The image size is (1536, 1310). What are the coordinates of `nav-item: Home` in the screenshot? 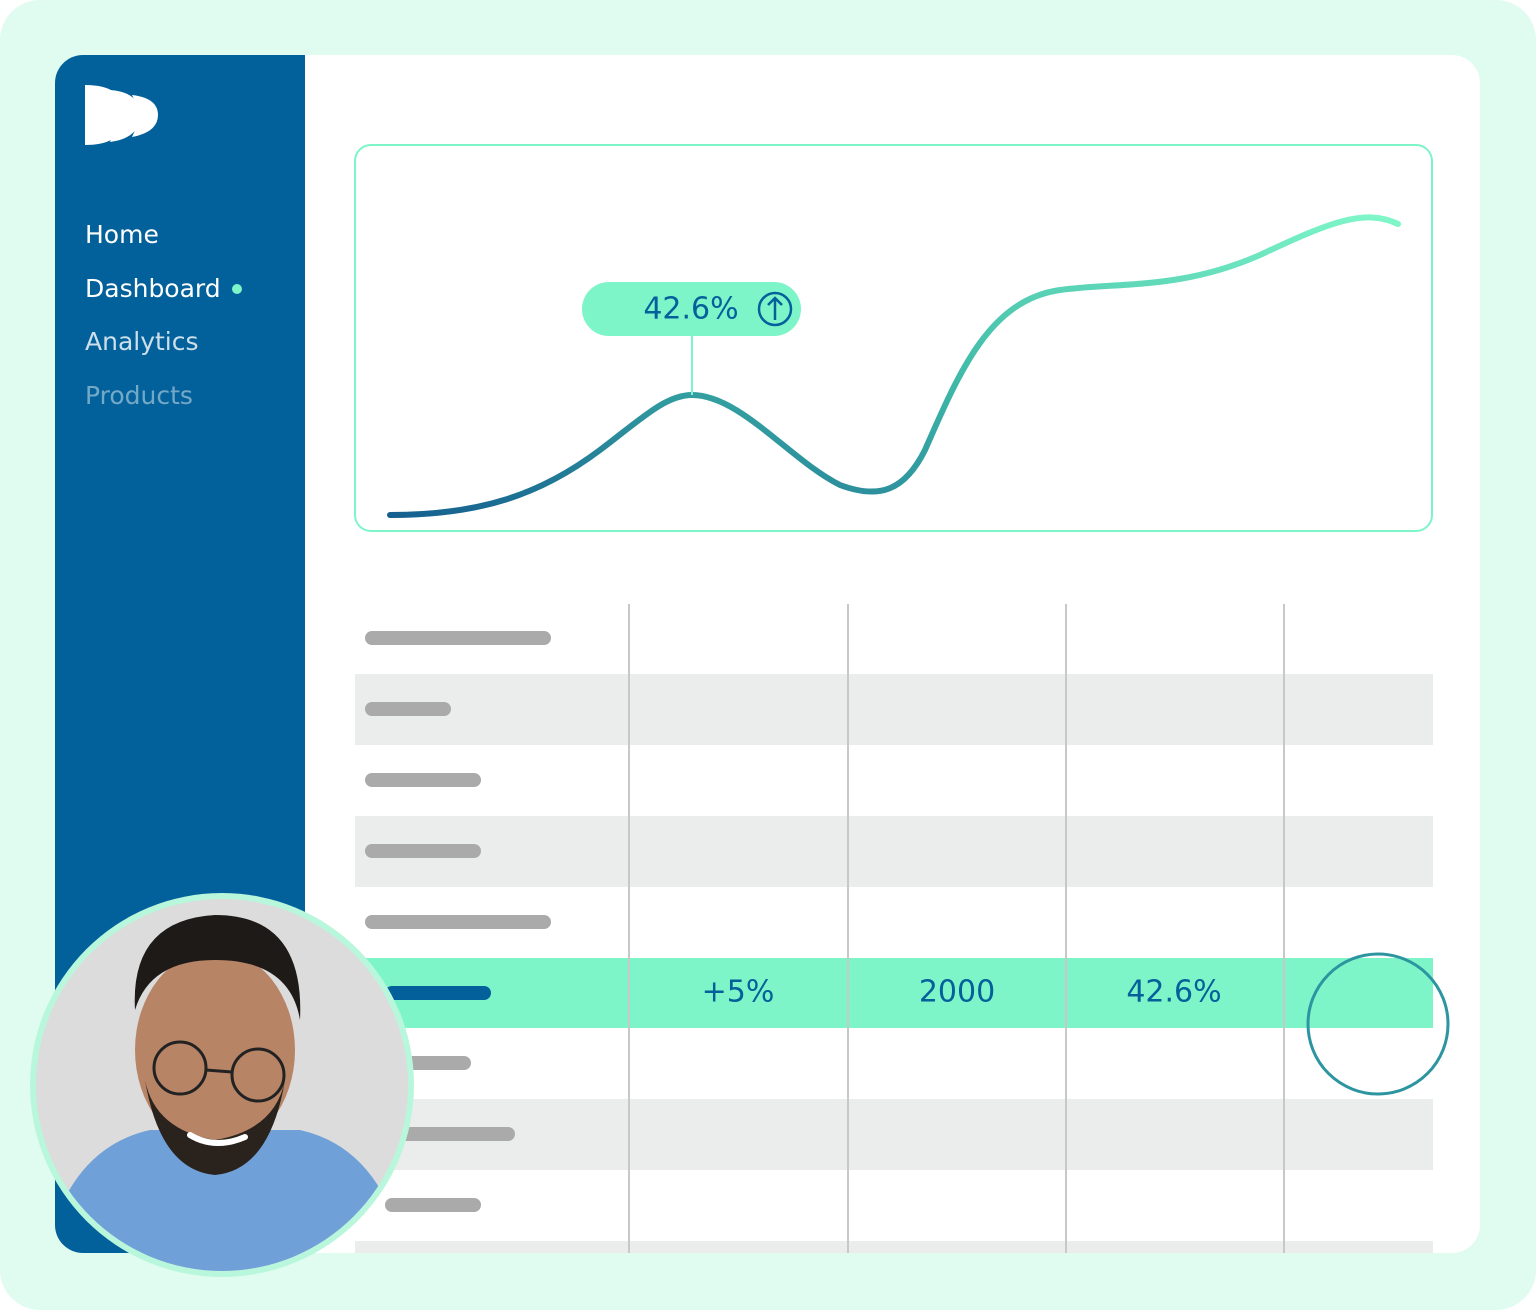 It's located at (122, 234).